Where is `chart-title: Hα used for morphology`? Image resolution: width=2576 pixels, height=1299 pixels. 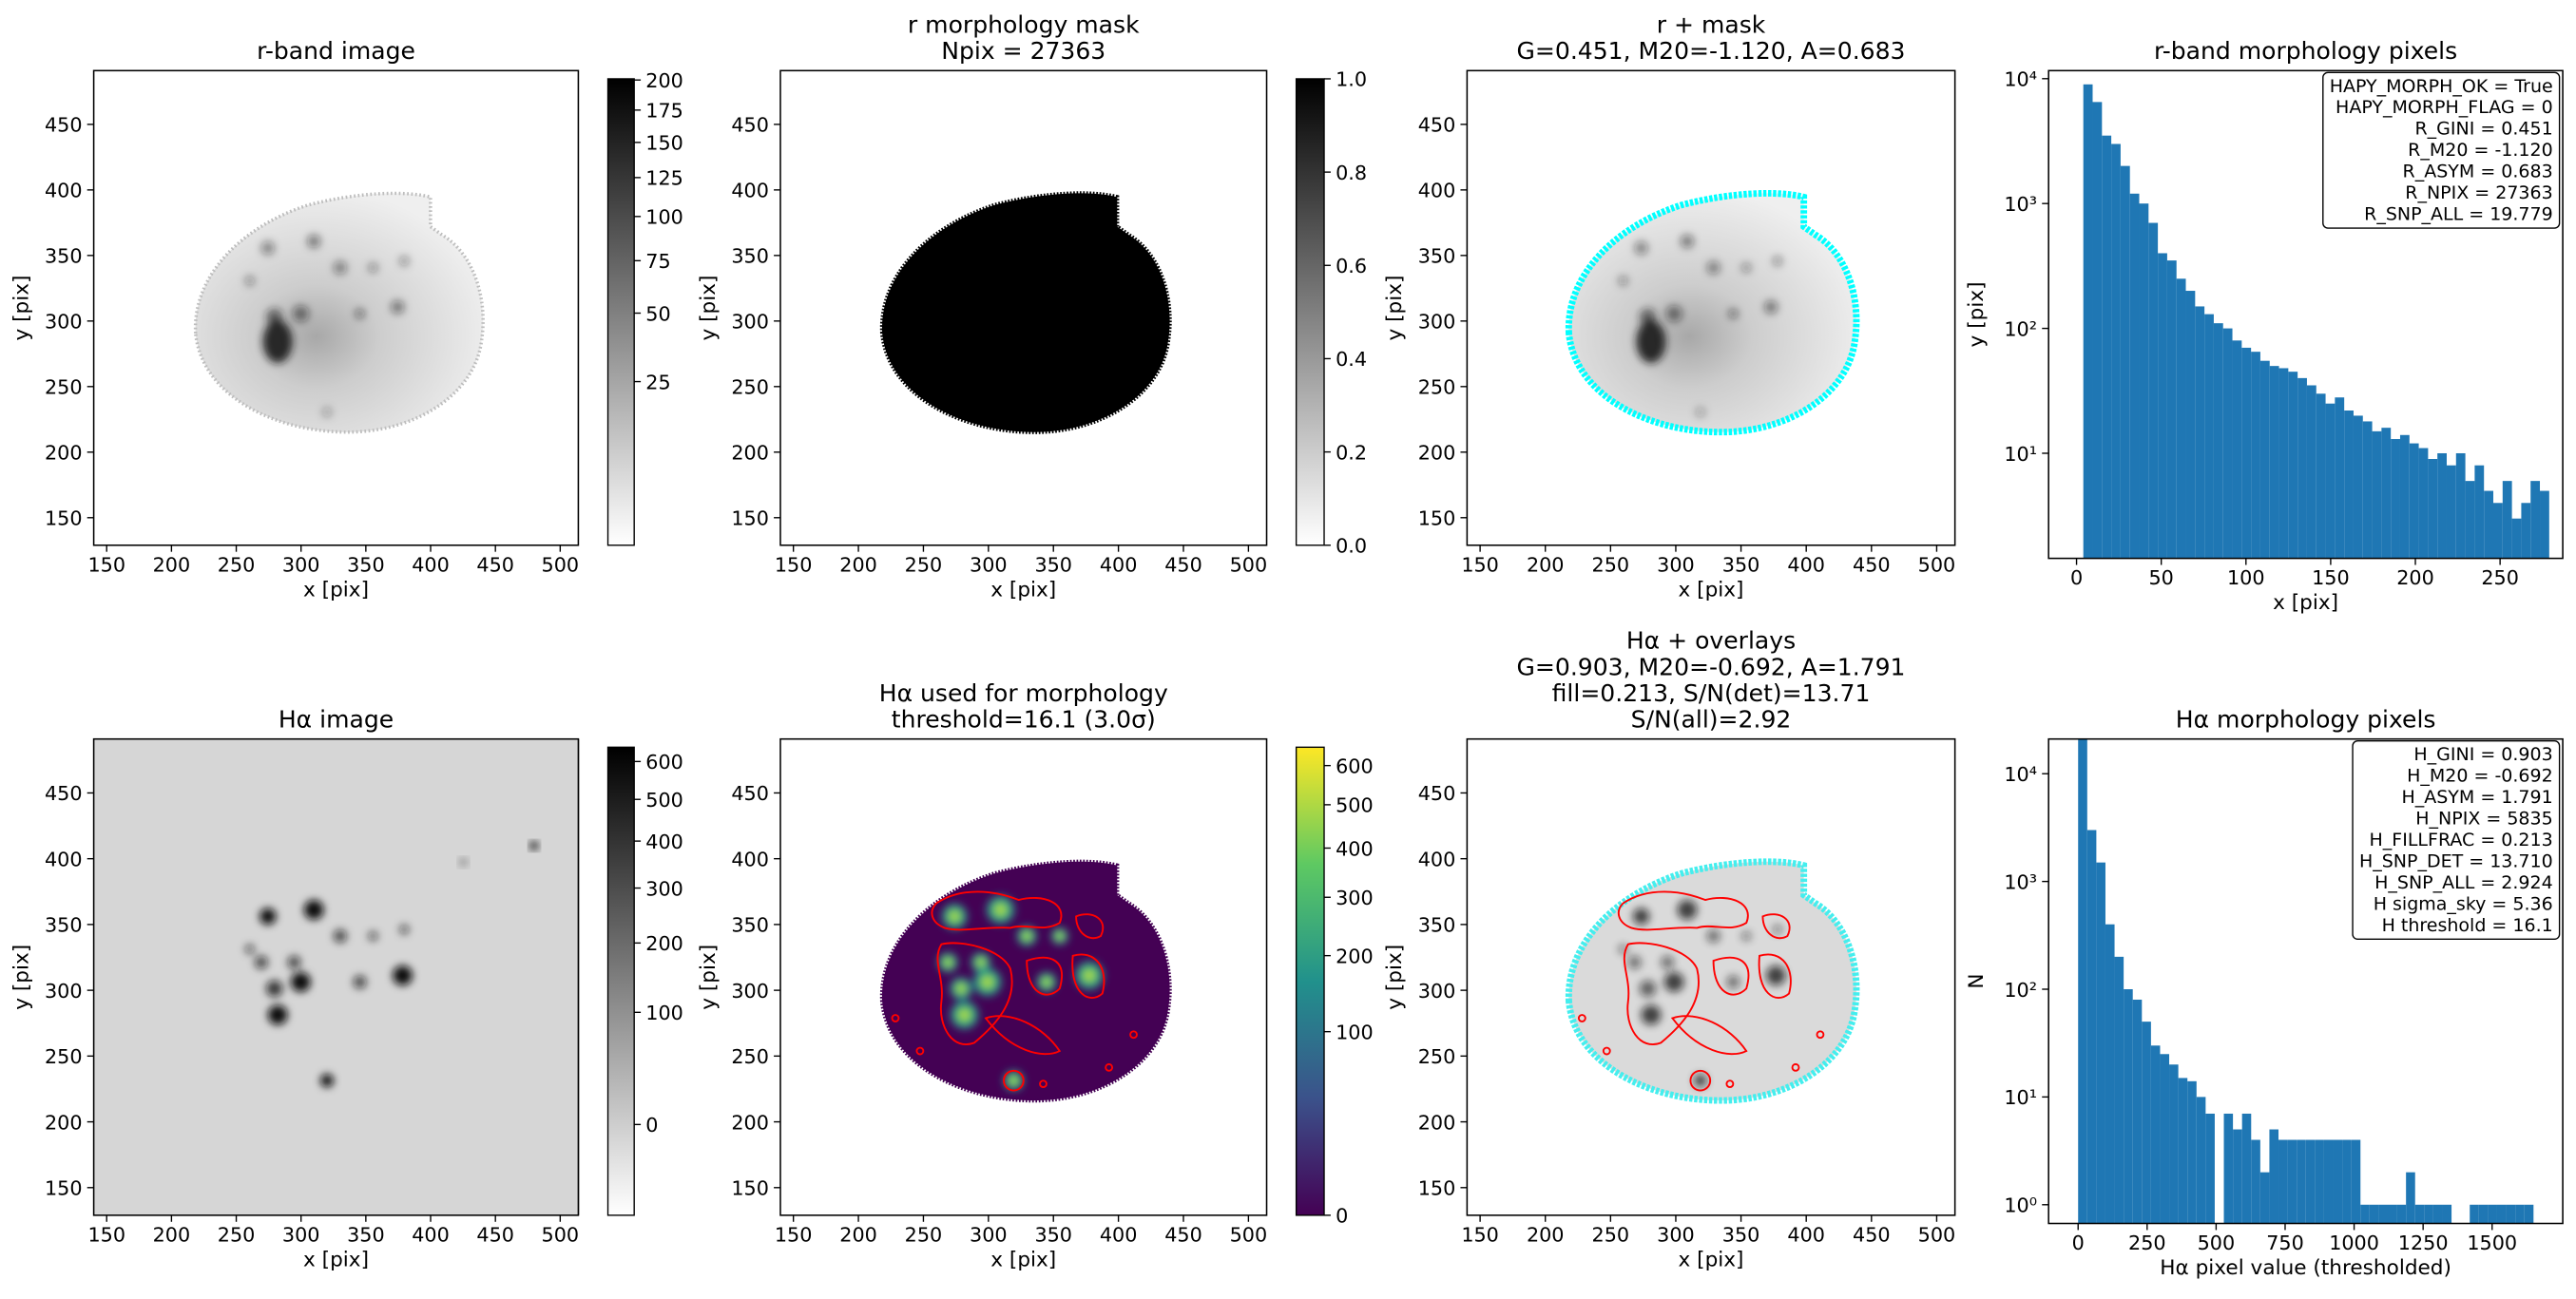
chart-title: Hα used for morphology is located at coordinates (1024, 693).